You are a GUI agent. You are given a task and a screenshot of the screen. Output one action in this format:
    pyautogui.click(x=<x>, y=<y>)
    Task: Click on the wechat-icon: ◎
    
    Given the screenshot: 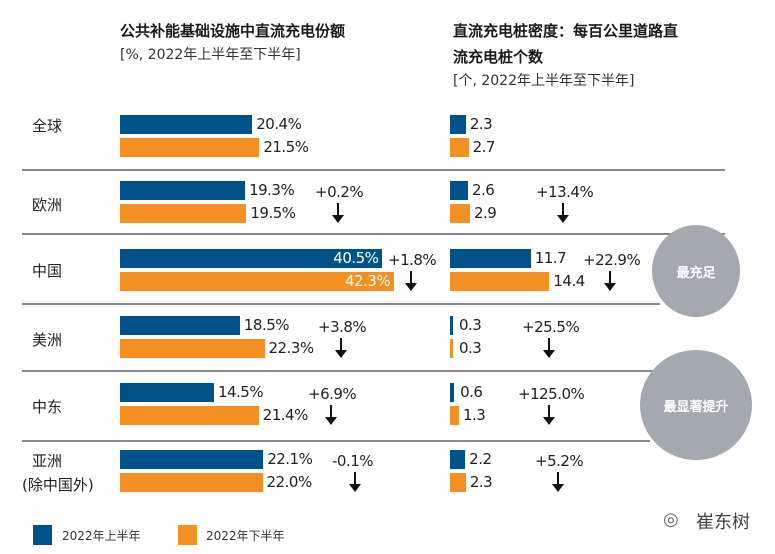 What is the action you would take?
    pyautogui.click(x=671, y=519)
    